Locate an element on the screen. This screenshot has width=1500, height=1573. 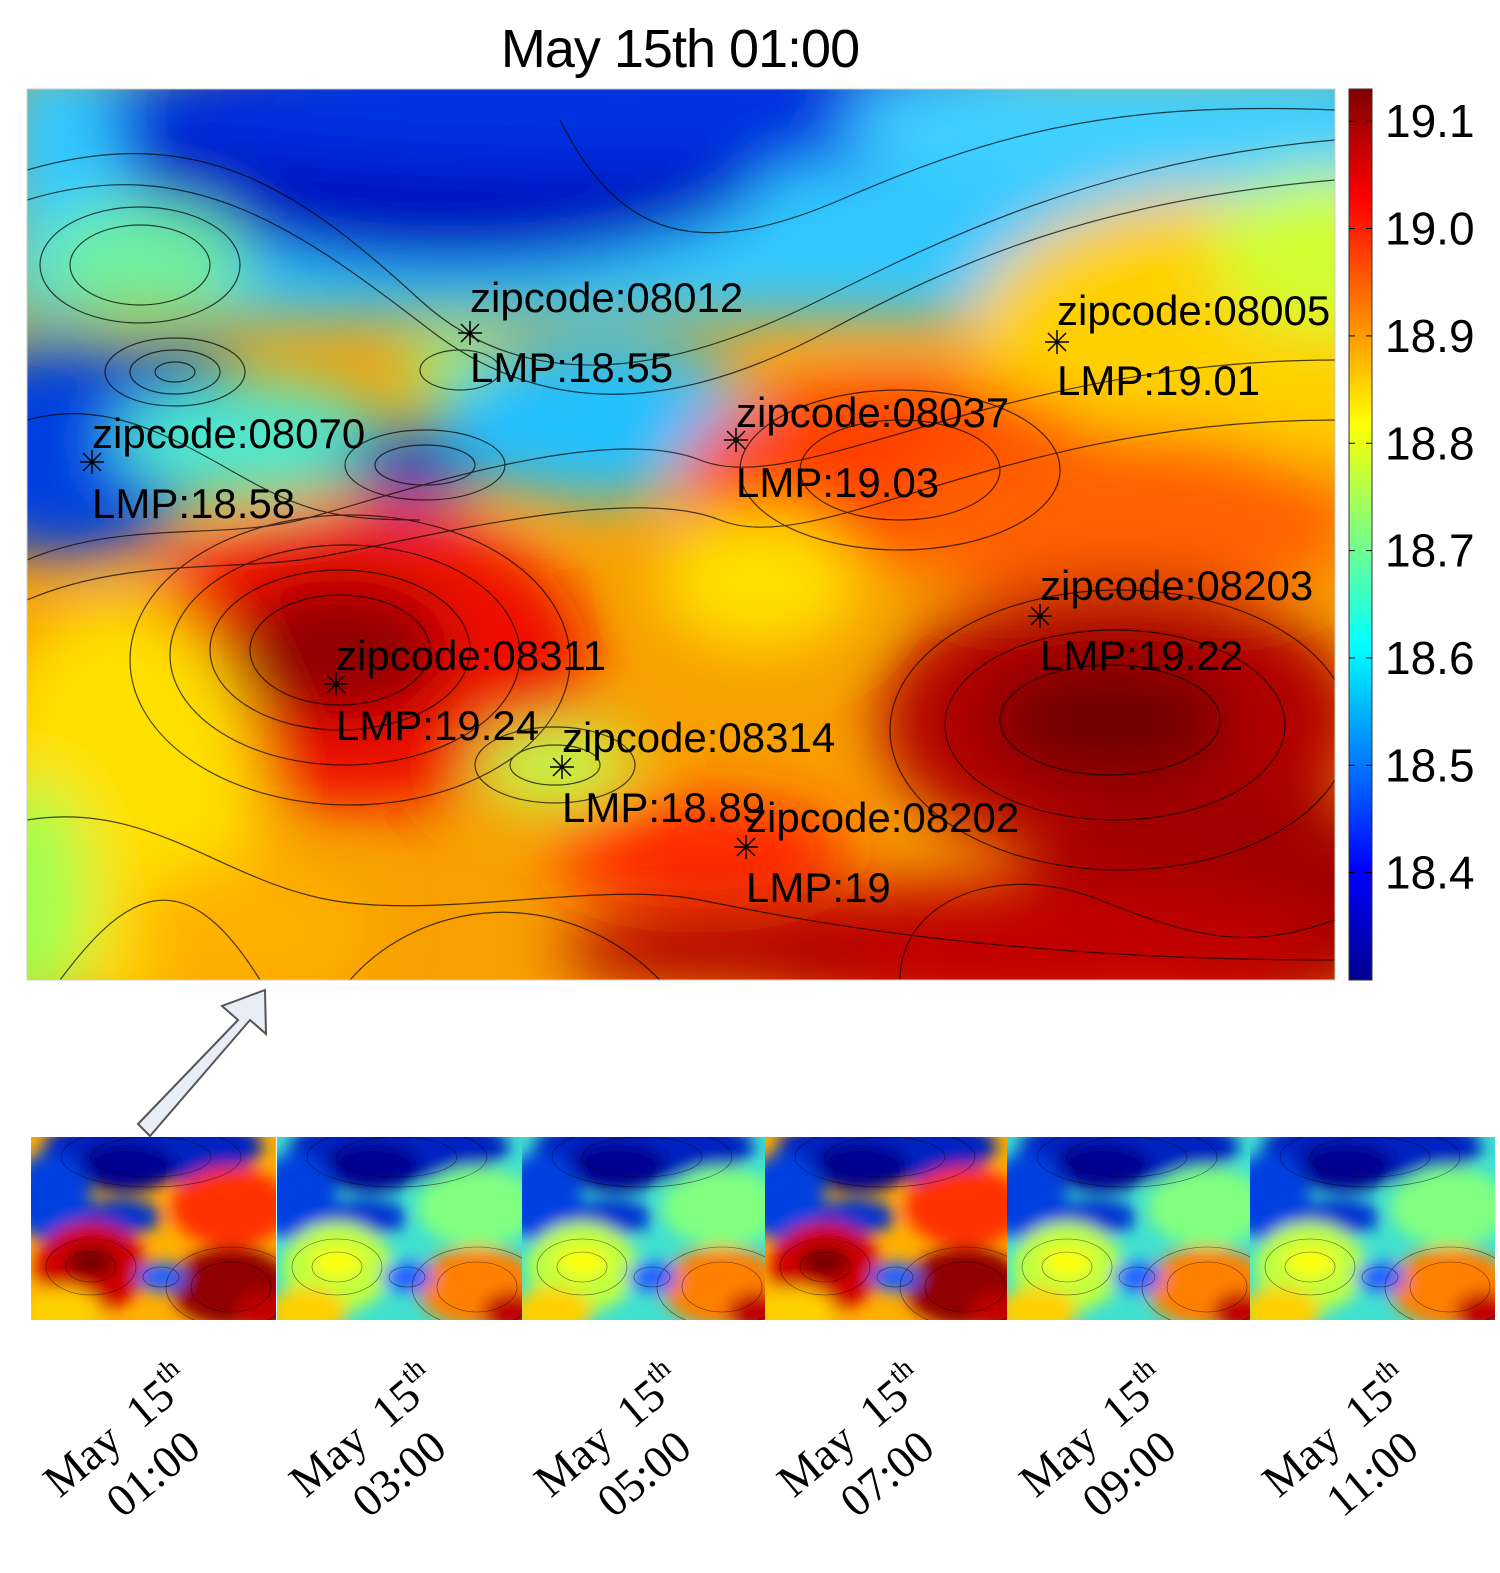
zipcode-label: zipcode:08203 is located at coordinates (1176, 585).